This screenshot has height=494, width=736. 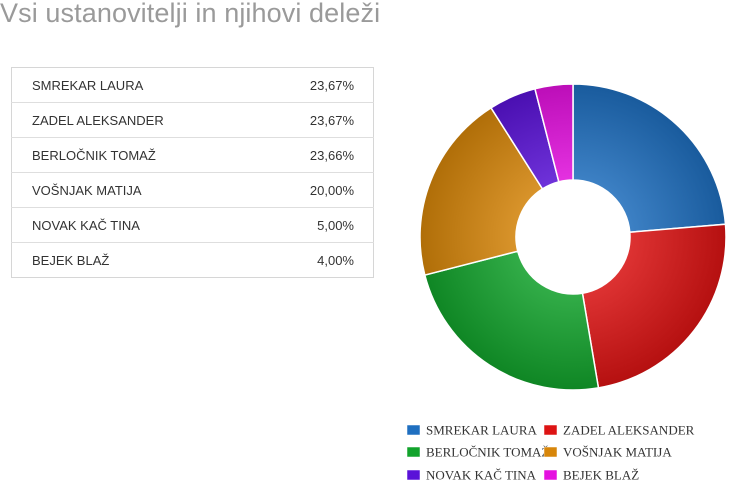 I want to click on legend-label: BERLOČNIK TOMAŽ, so click(x=487, y=452).